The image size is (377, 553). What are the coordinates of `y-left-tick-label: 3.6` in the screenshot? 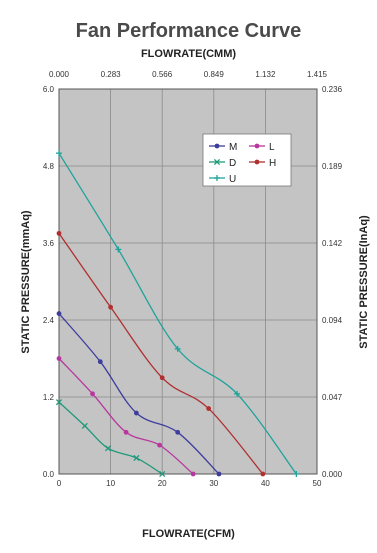 It's located at (49, 243).